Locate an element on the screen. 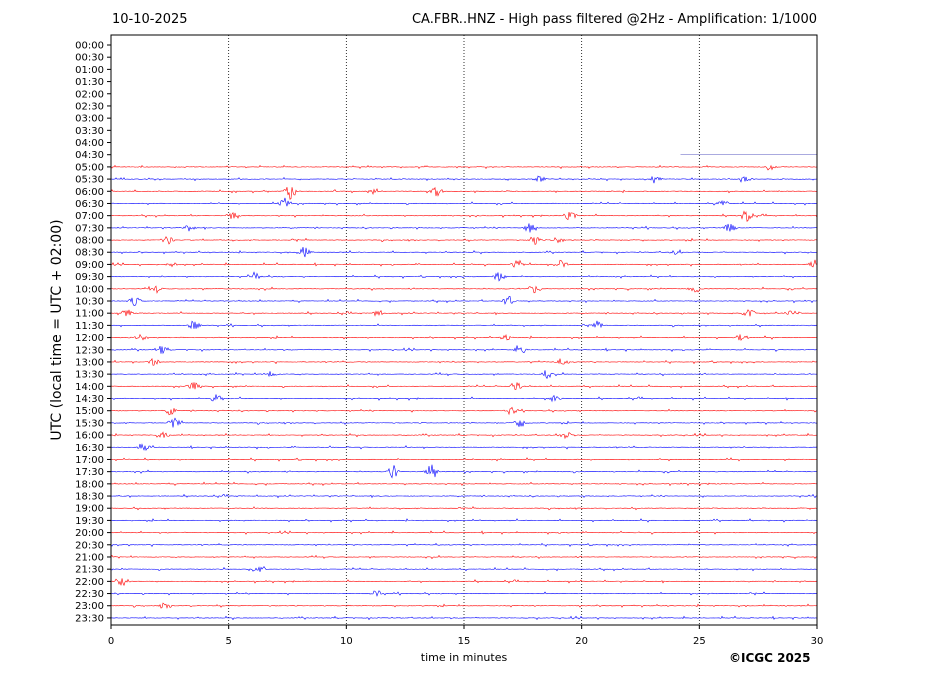  x-tick-label: 30 is located at coordinates (817, 641).